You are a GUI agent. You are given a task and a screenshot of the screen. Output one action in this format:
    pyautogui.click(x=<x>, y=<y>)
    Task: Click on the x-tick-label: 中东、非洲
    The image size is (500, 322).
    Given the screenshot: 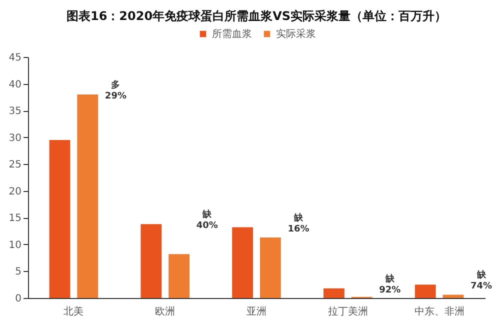 What is the action you would take?
    pyautogui.click(x=439, y=312)
    